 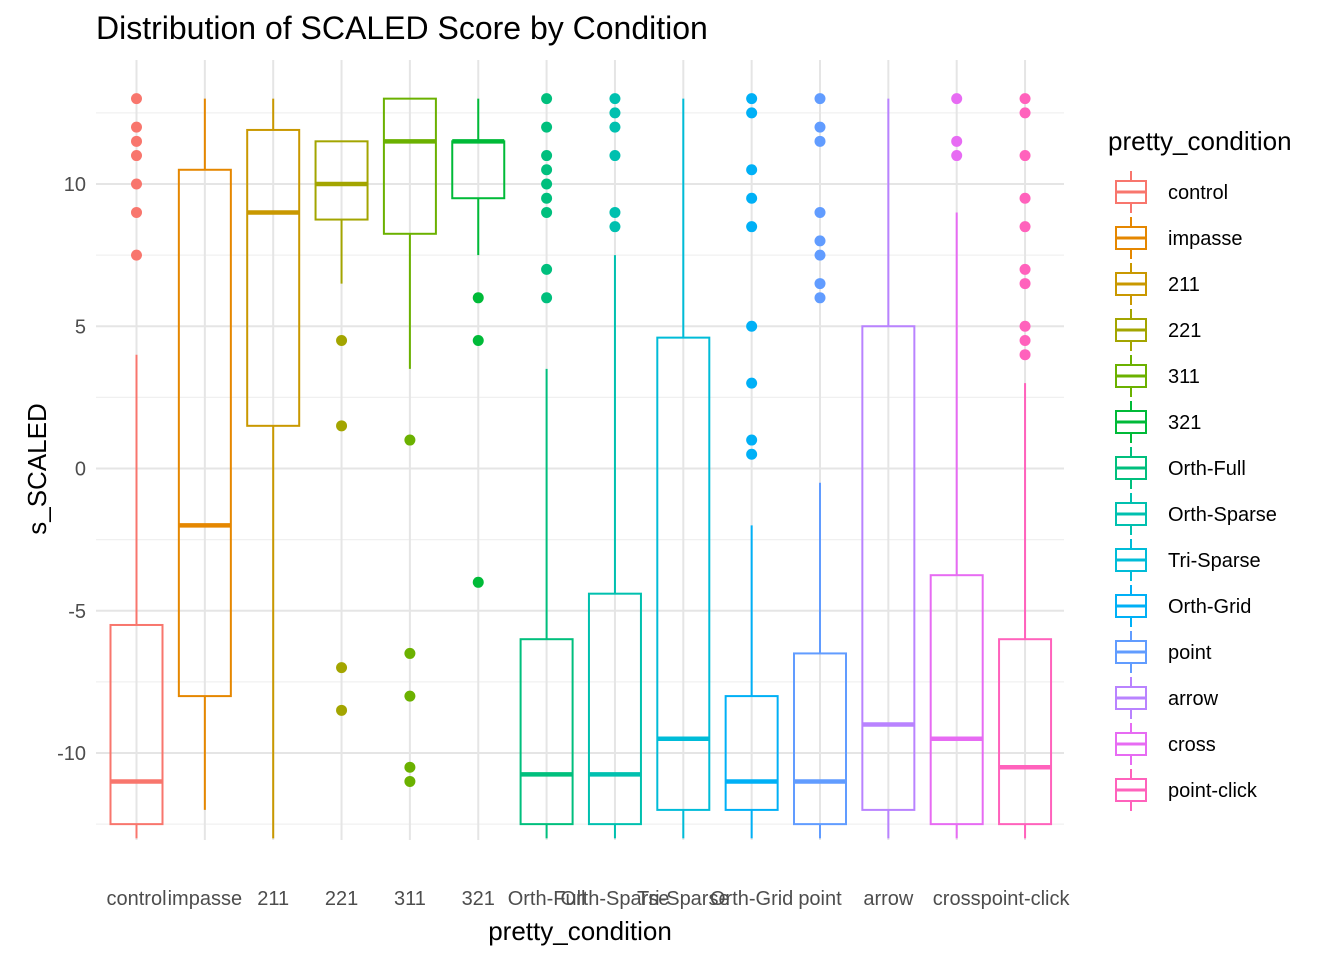 What do you see at coordinates (1157, 376) in the screenshot?
I see `legend-item-311: 311` at bounding box center [1157, 376].